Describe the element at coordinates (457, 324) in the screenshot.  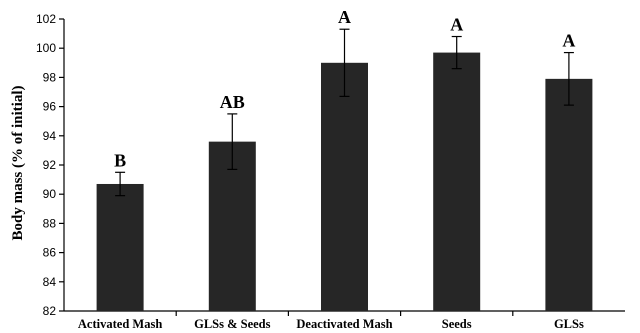
I see `x-tick-label: Seeds` at that location.